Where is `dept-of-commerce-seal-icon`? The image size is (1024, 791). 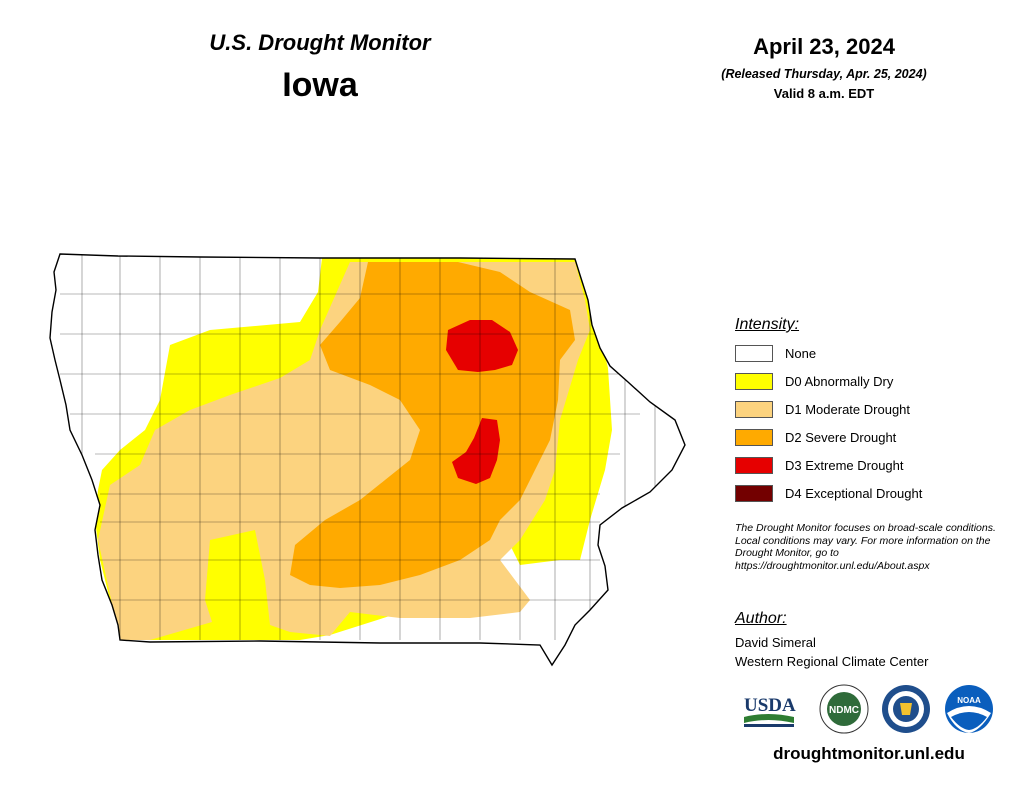
dept-of-commerce-seal-icon is located at coordinates (906, 709).